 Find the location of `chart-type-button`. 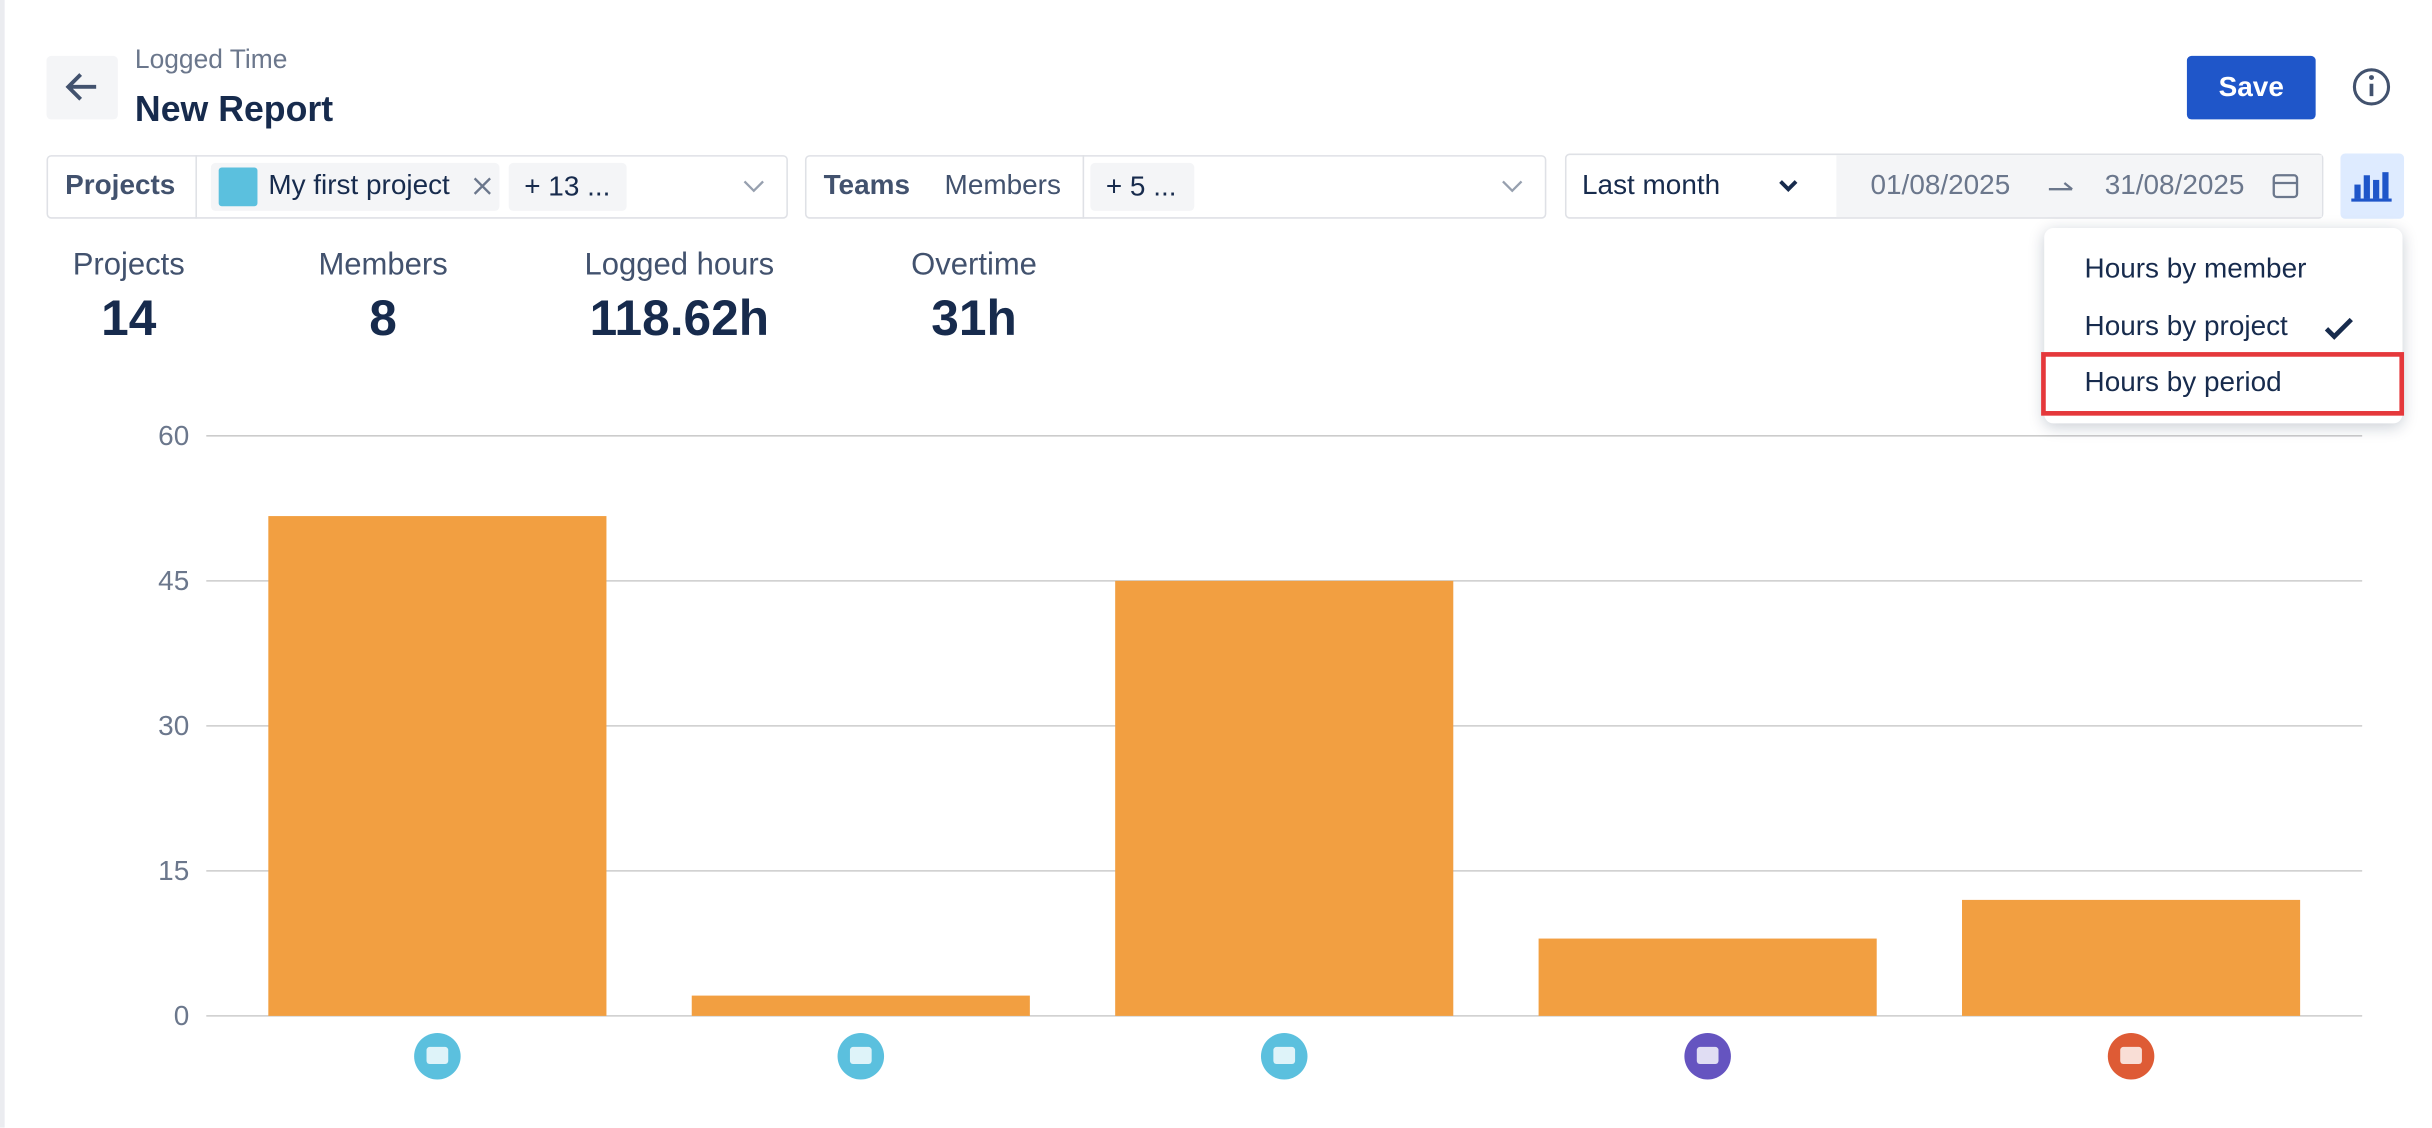

chart-type-button is located at coordinates (2372, 186).